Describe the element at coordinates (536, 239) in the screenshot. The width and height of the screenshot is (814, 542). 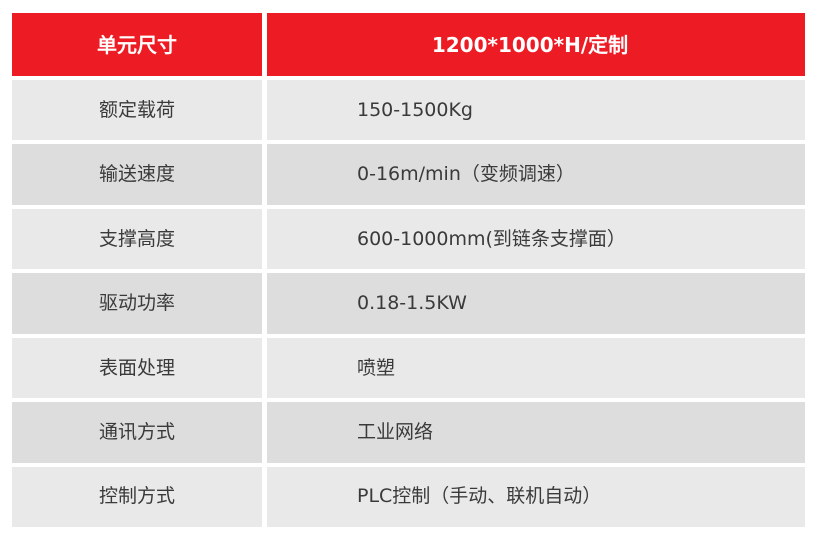
I see `spec-row-value-support-height: 600-1000mm(到链条支撑面）` at that location.